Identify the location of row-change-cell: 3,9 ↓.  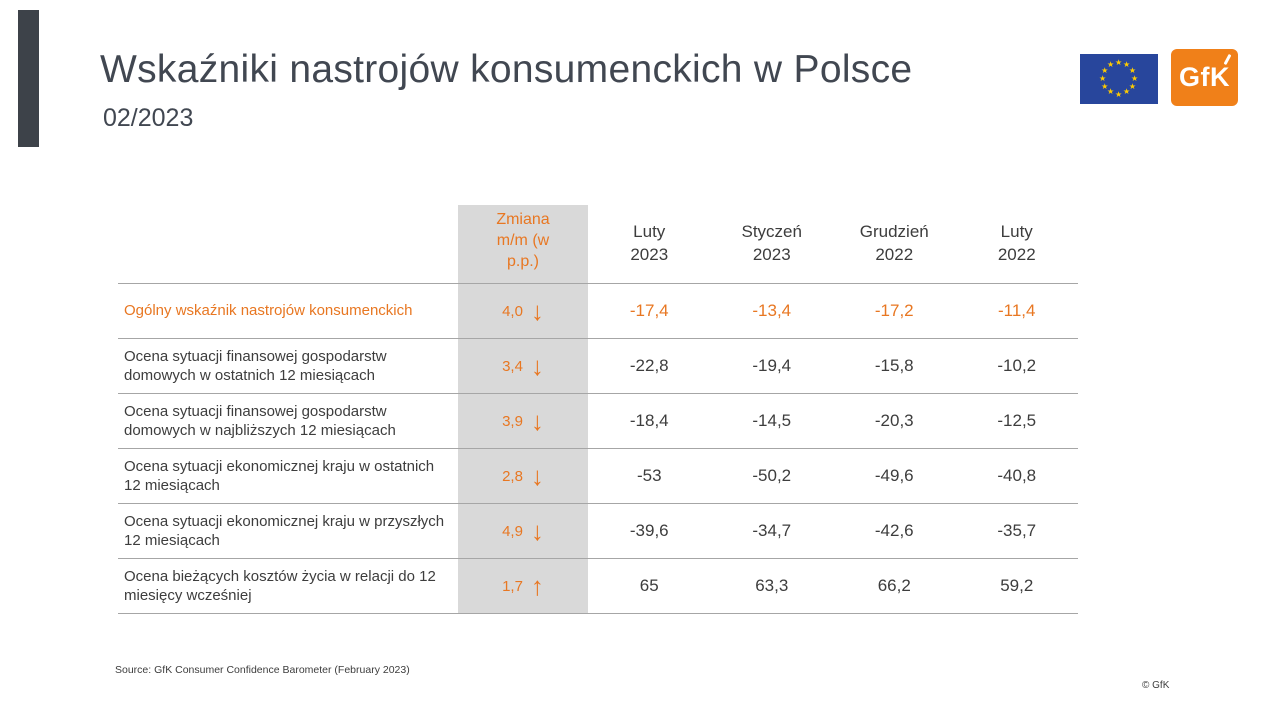
(523, 421).